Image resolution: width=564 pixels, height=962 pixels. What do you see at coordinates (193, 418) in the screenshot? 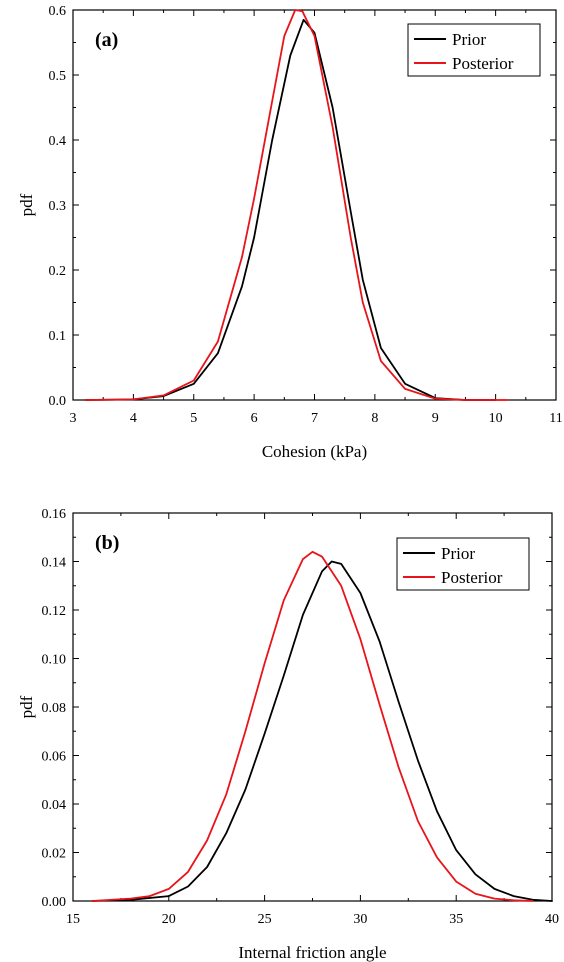
I see `x-tick-label: 5` at bounding box center [193, 418].